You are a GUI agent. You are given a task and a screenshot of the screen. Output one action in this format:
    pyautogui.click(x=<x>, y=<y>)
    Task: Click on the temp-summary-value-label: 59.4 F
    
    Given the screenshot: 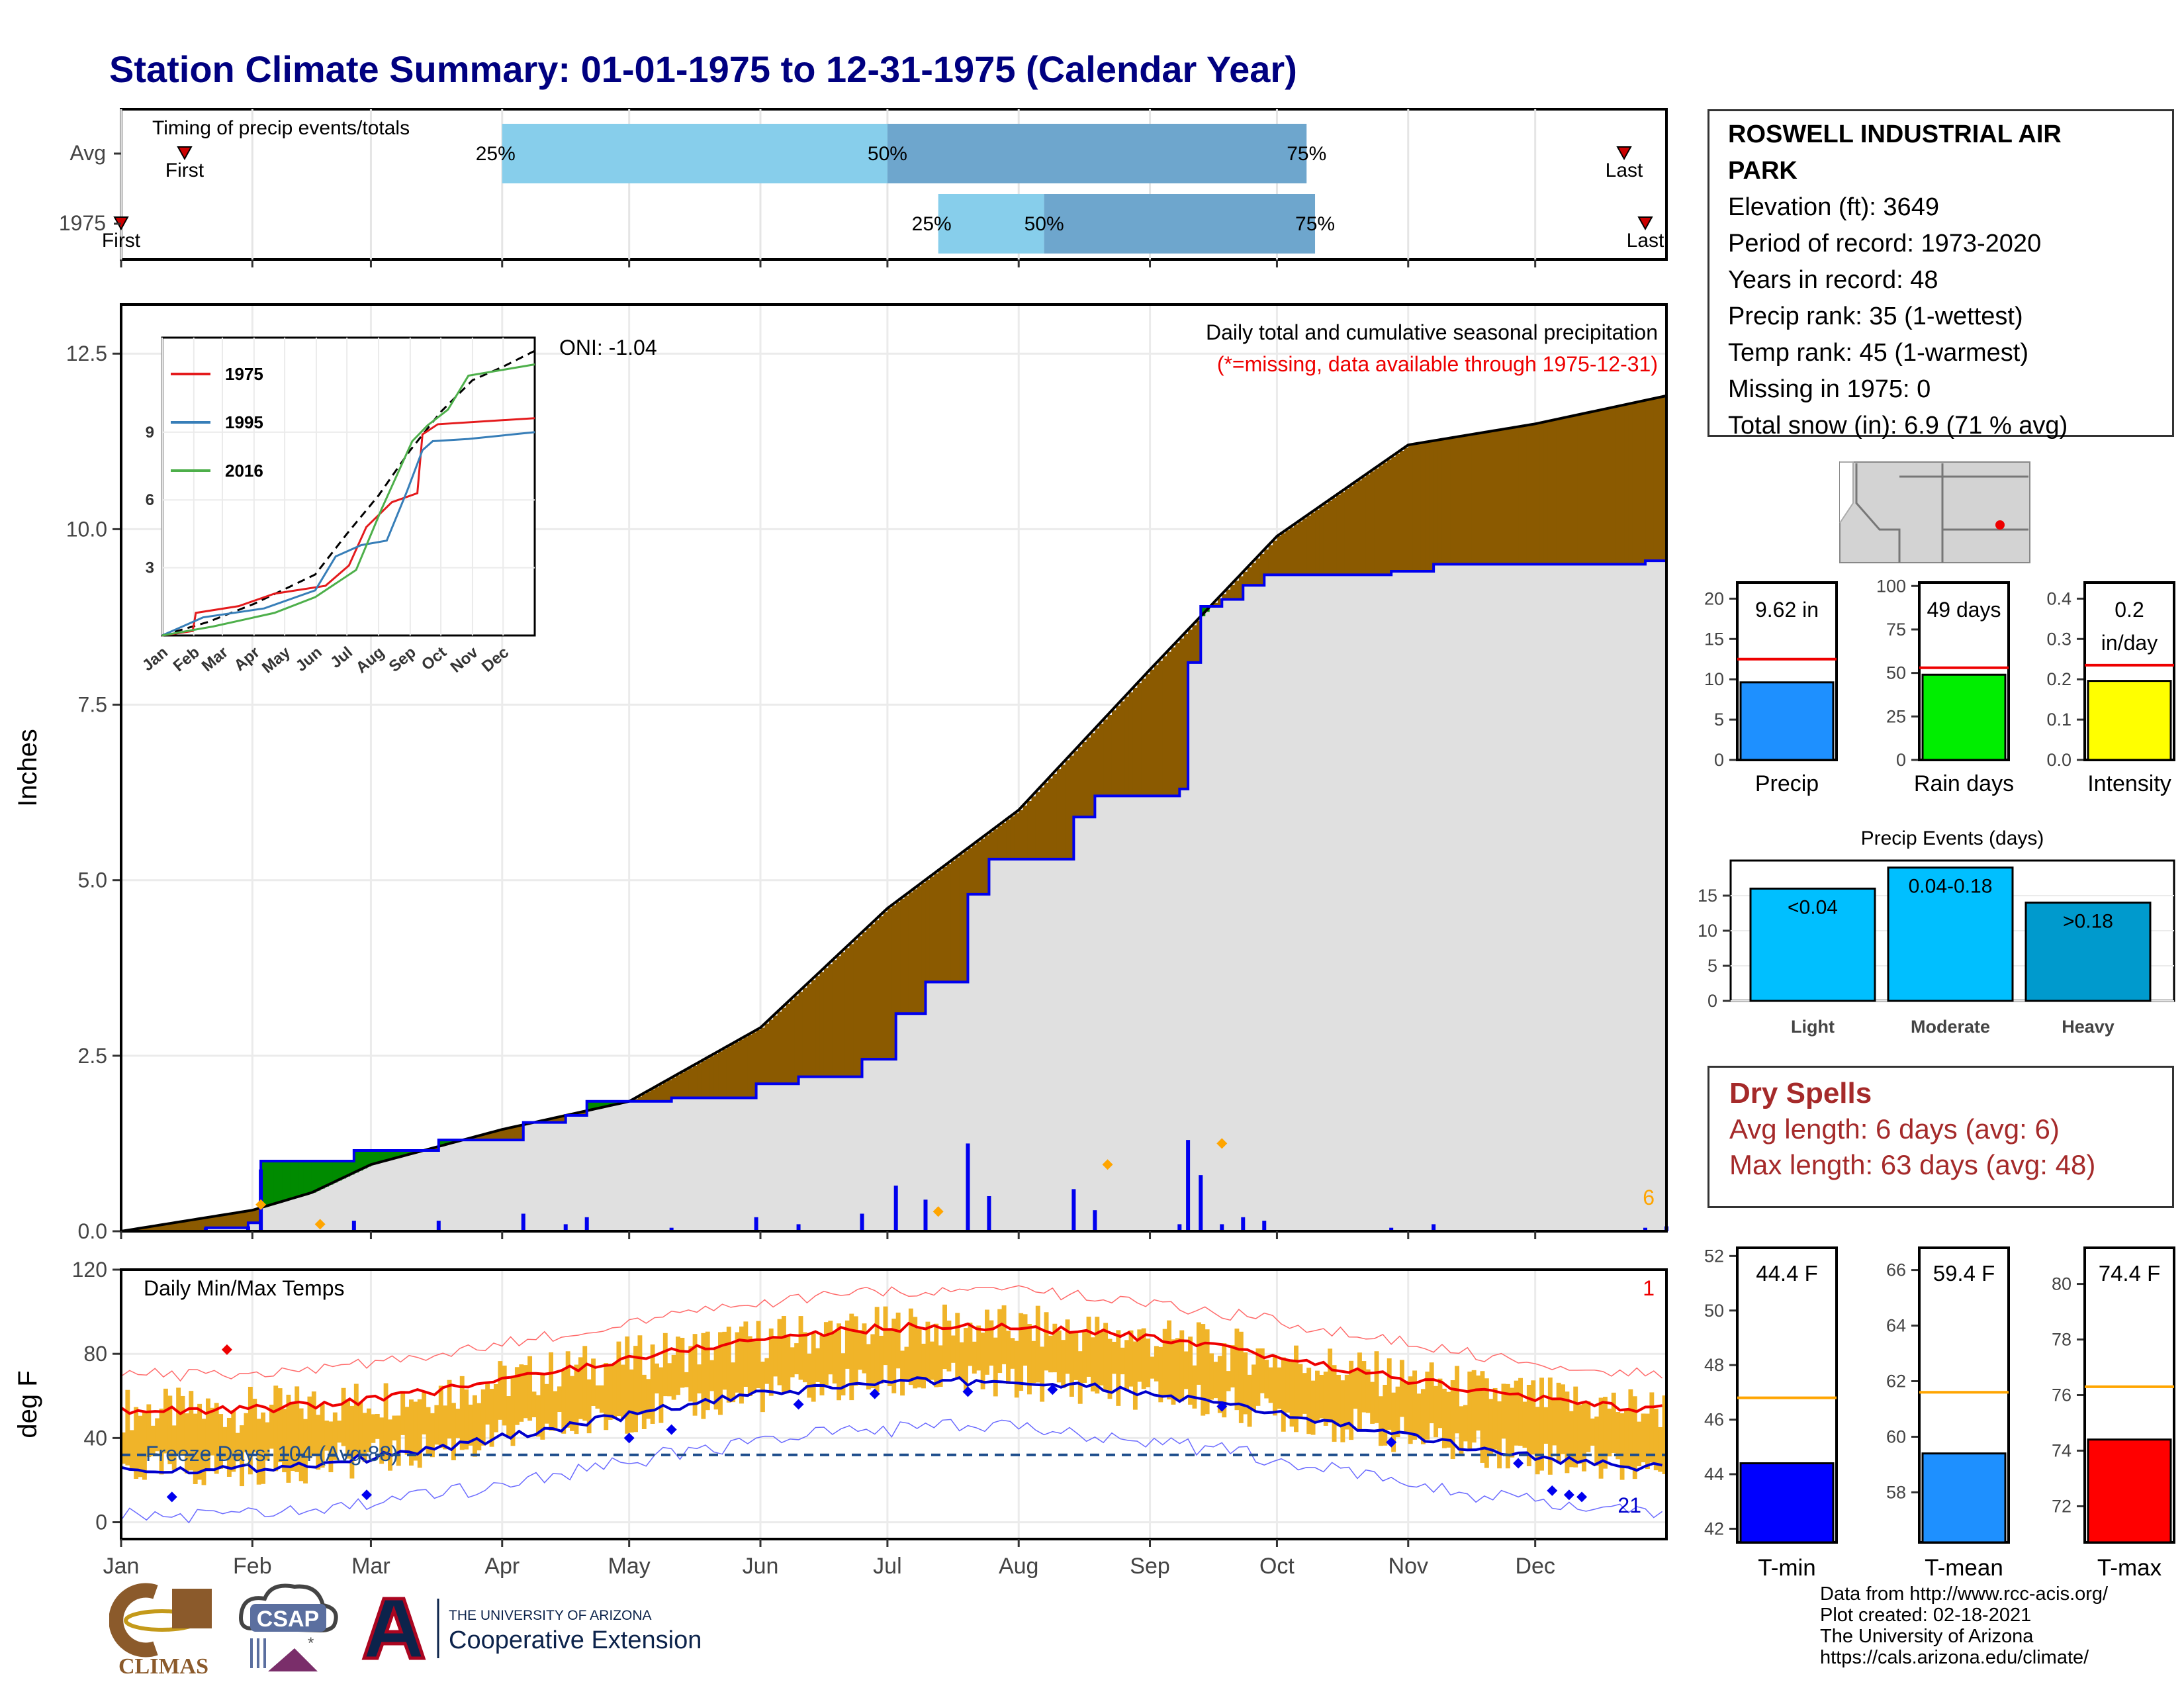 What is the action you would take?
    pyautogui.click(x=1964, y=1273)
    